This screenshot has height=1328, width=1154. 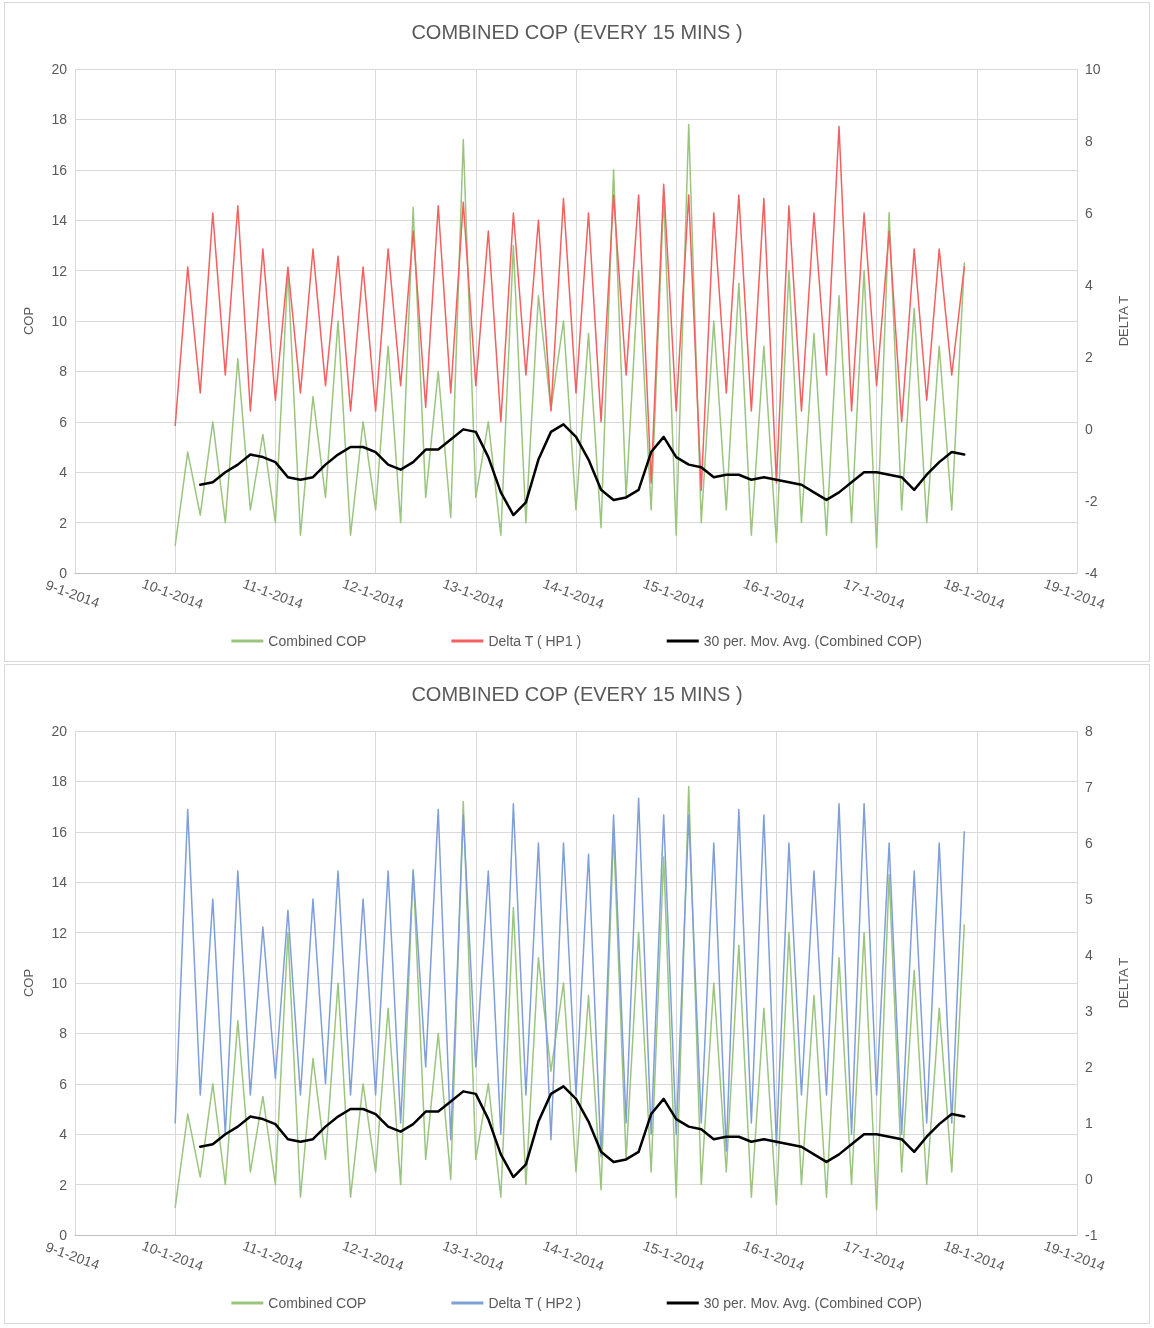 What do you see at coordinates (535, 641) in the screenshot?
I see `legend-label: Delta T ( HP1 )` at bounding box center [535, 641].